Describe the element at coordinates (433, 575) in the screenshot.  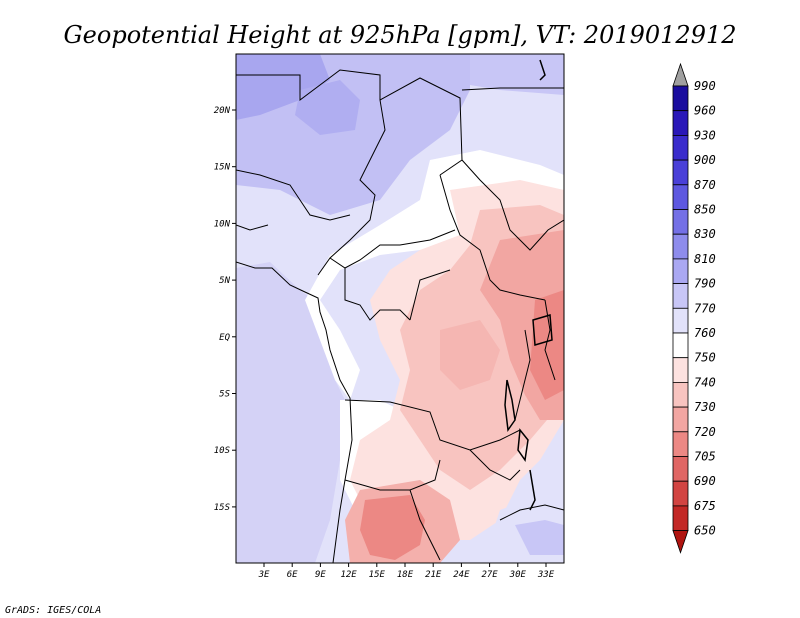
I see `lon-tick-label: 21E` at that location.